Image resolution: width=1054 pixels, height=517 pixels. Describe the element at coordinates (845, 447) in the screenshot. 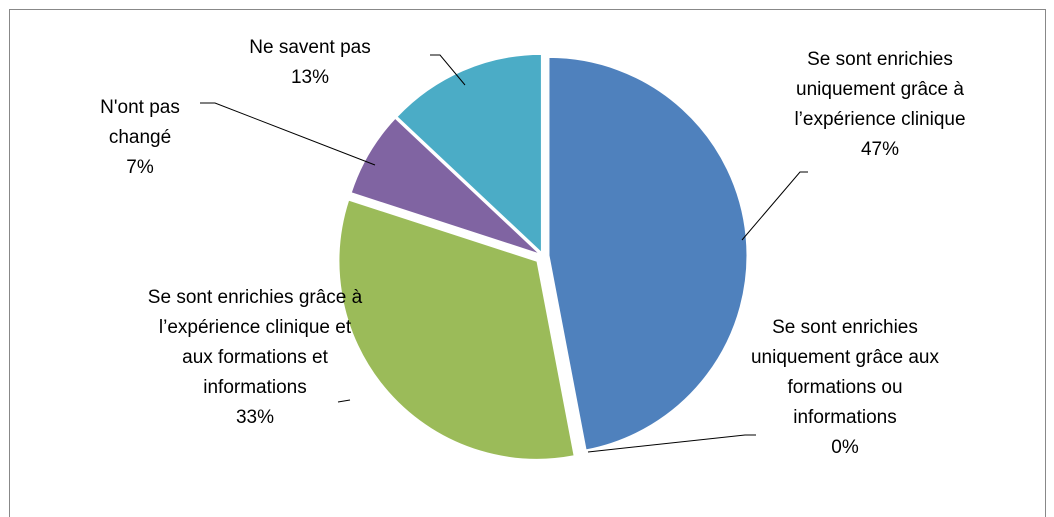

I see `value-label: 0%` at that location.